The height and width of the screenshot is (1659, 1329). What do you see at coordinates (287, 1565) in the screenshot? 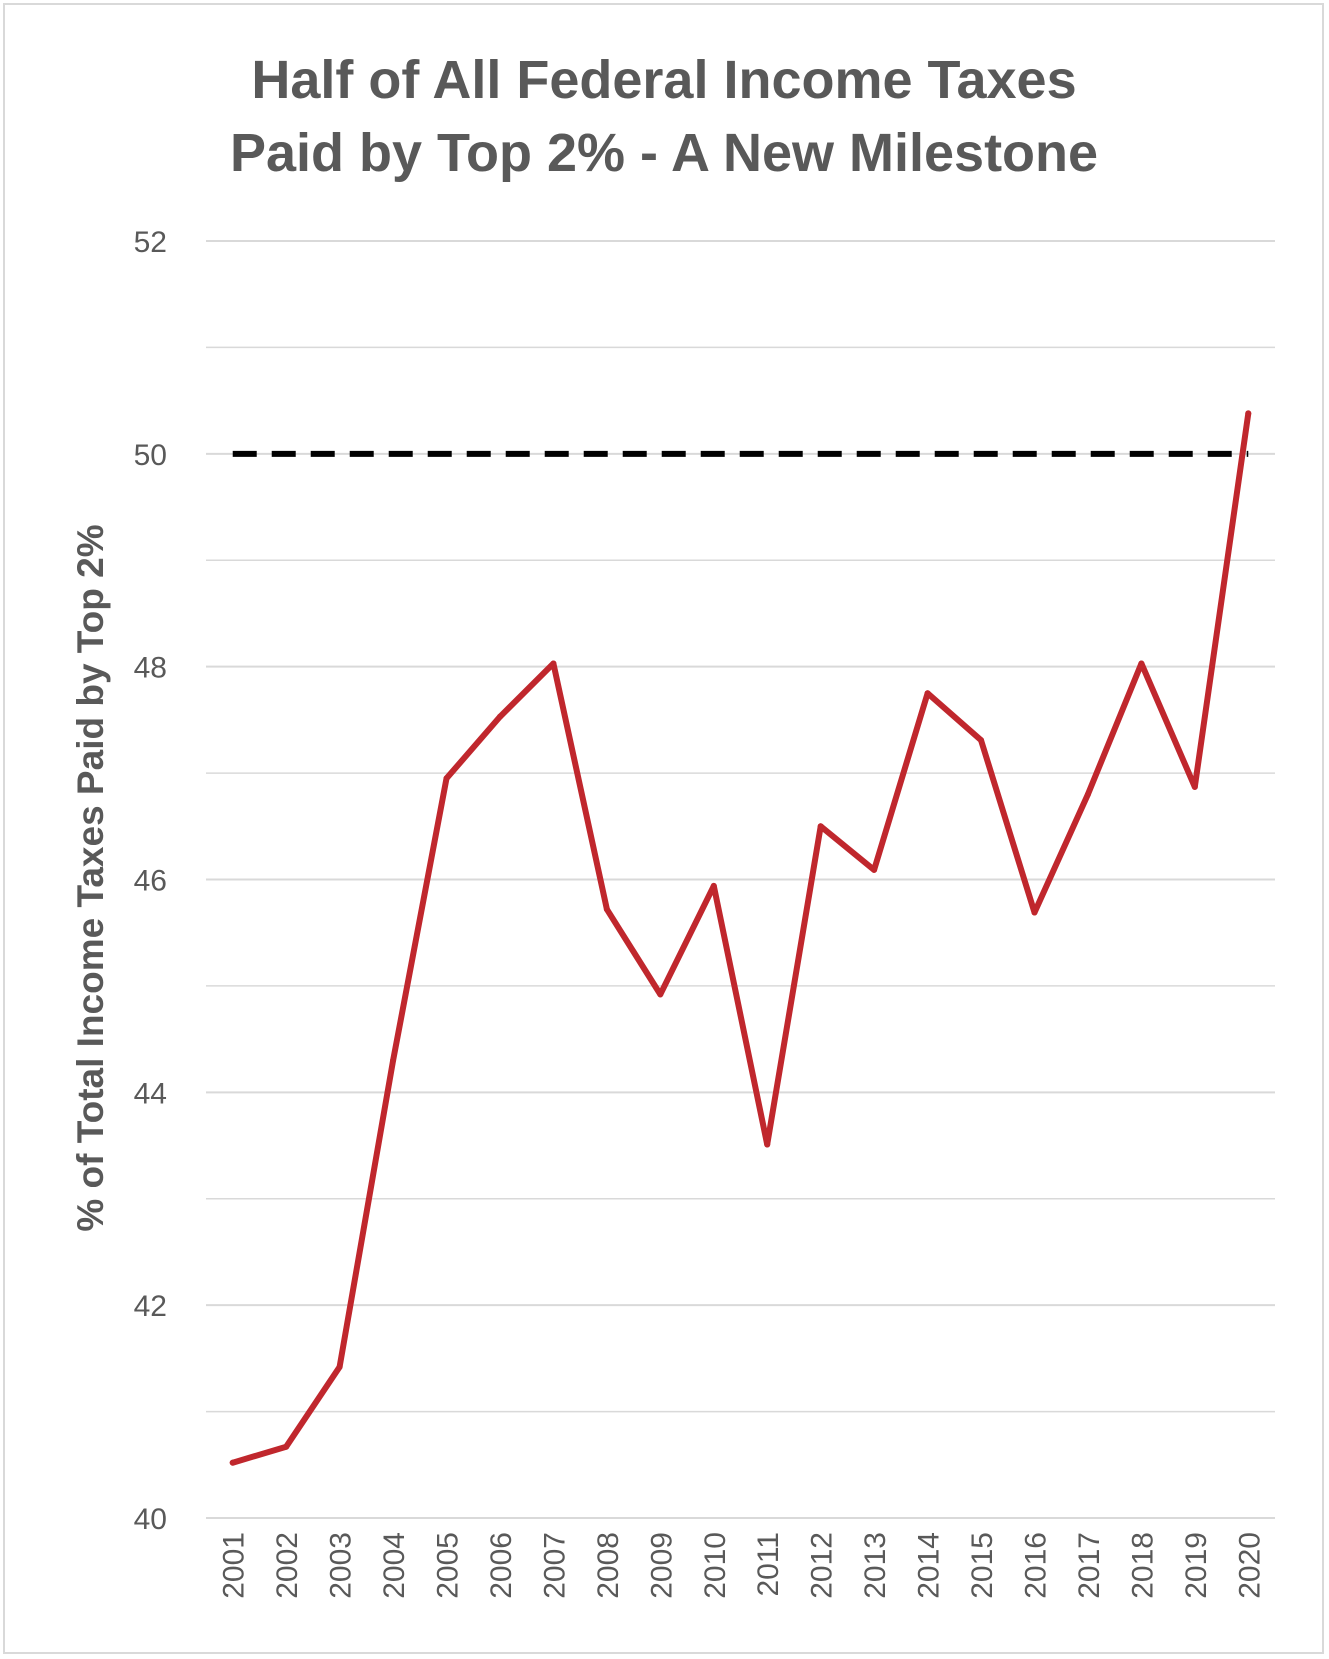
I see `x-tick-label: 2002` at bounding box center [287, 1565].